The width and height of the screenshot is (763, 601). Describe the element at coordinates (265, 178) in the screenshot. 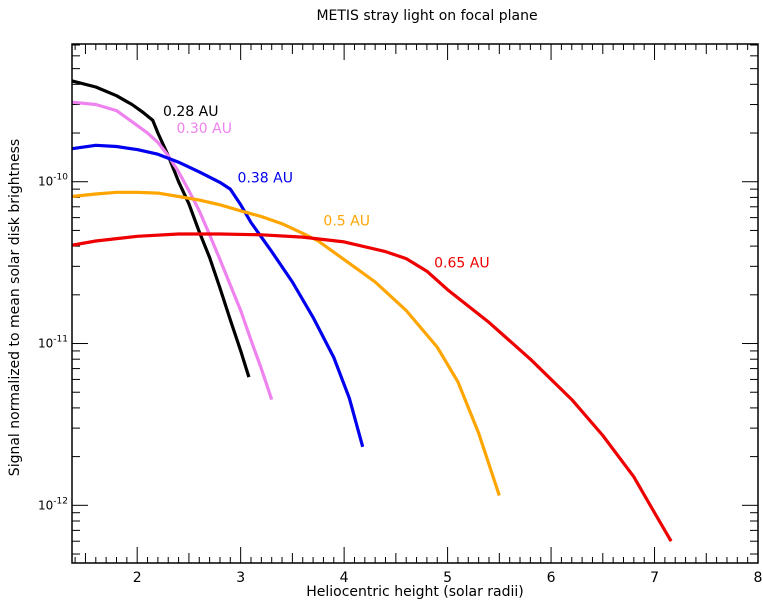

I see `series-label-0-38-au: 0.38 AU` at that location.